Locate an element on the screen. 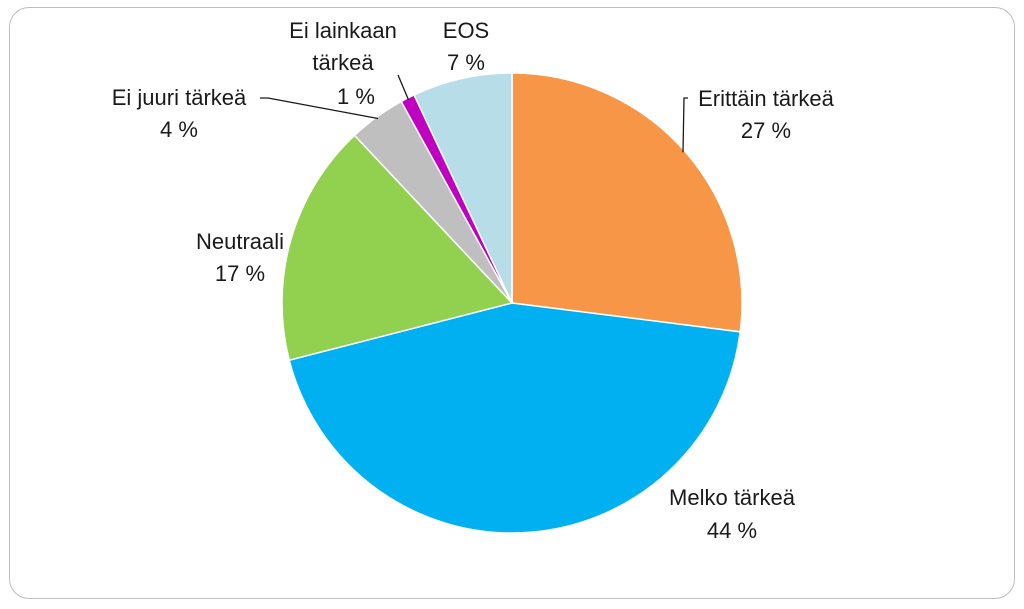  pie-slice-erittäin-tärkeä is located at coordinates (627, 202).